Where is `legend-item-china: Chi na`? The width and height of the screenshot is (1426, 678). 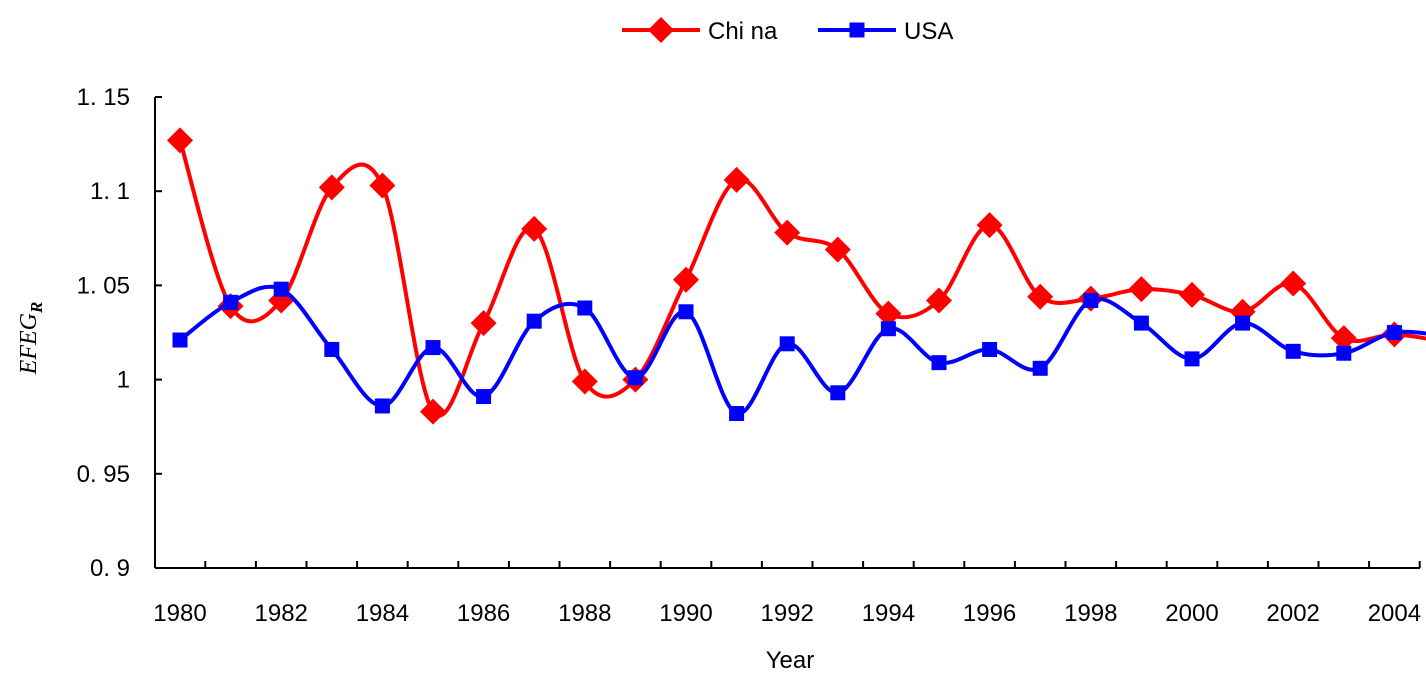 legend-item-china: Chi na is located at coordinates (700, 31).